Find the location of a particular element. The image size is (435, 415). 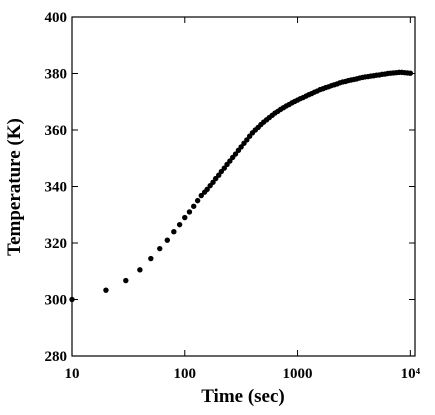

y-tick-label: 300 is located at coordinates (56, 301).